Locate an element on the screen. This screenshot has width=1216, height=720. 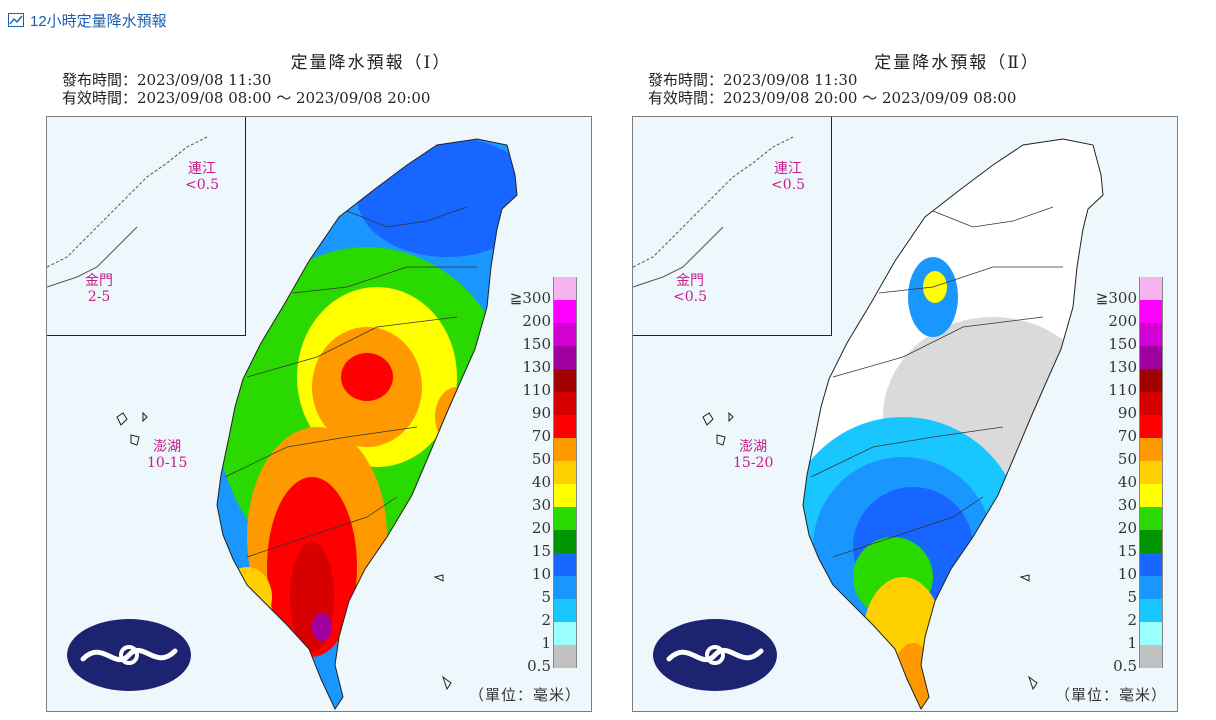
island-label-kinmen: 金門 <0.5 is located at coordinates (690, 289).